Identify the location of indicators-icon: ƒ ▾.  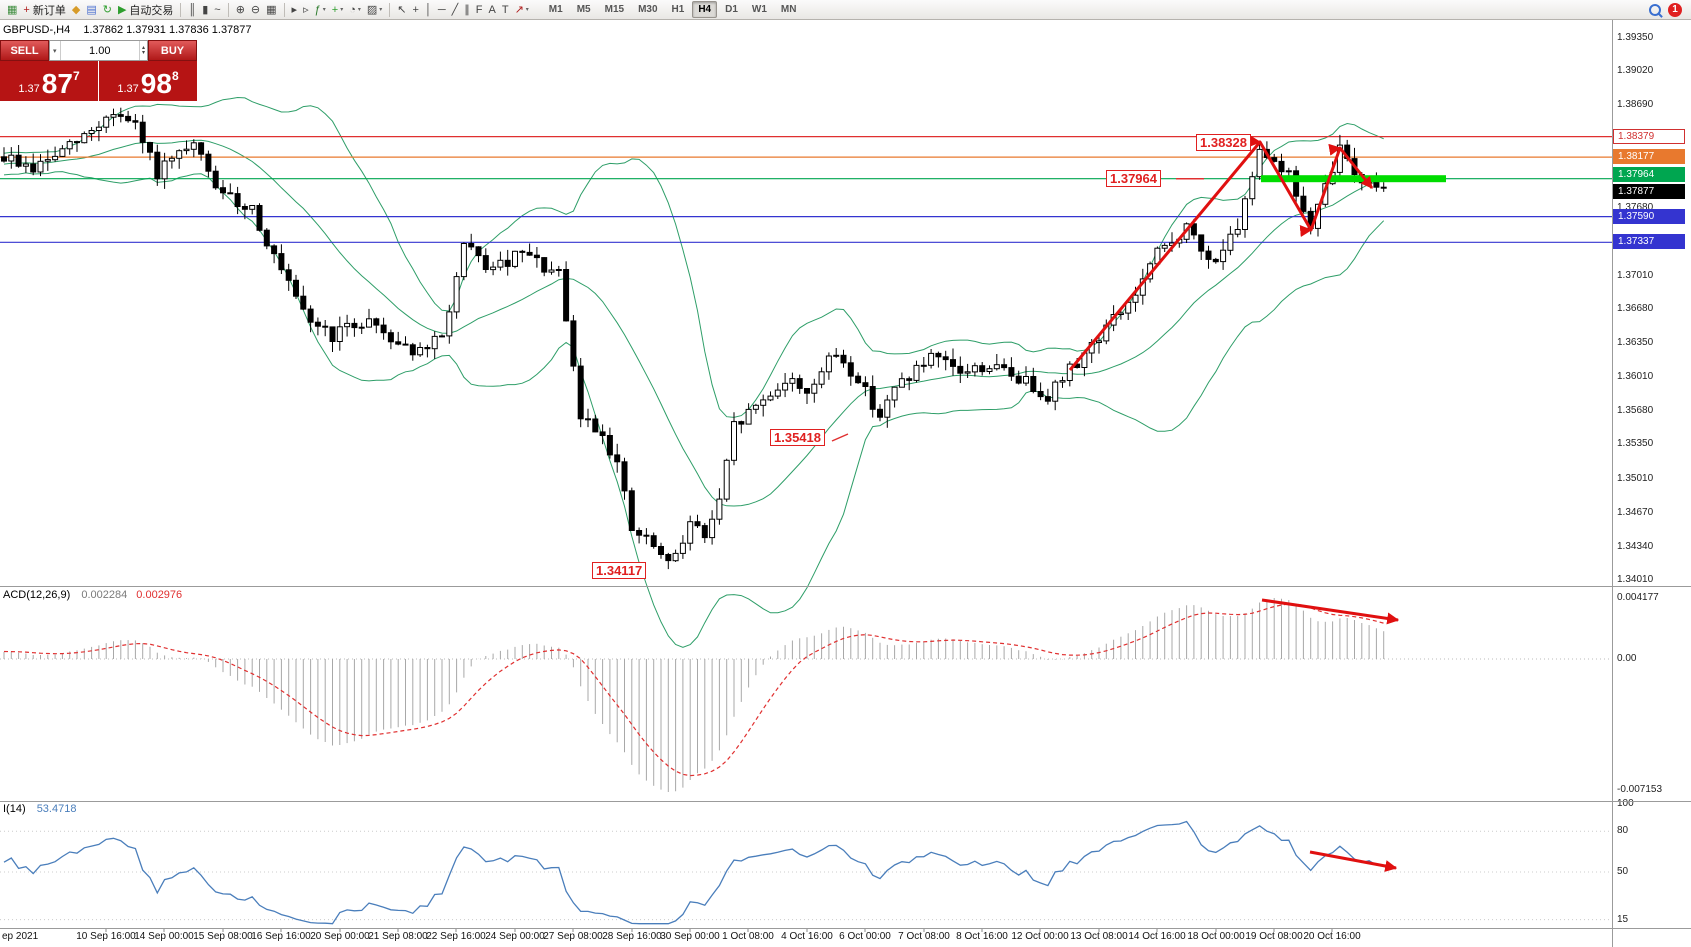
(320, 10).